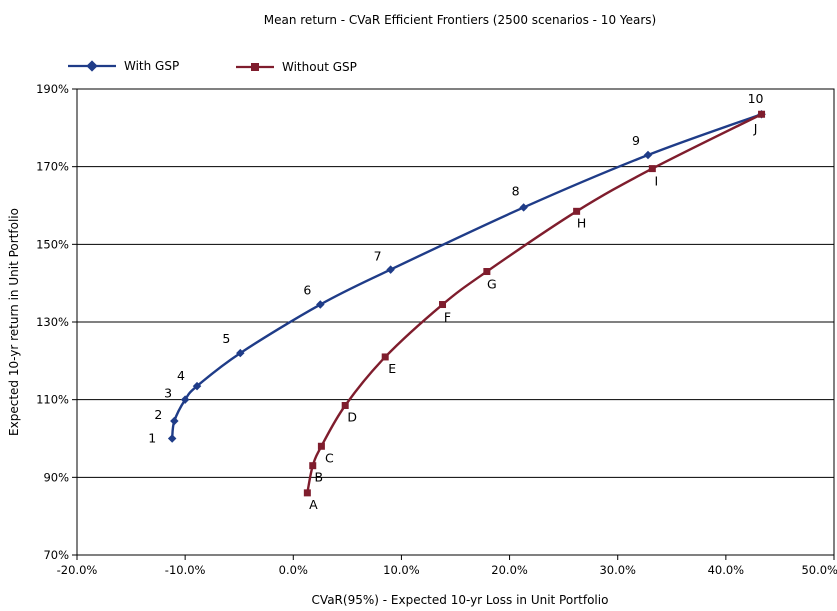  I want to click on legend-marker-square, so click(255, 67).